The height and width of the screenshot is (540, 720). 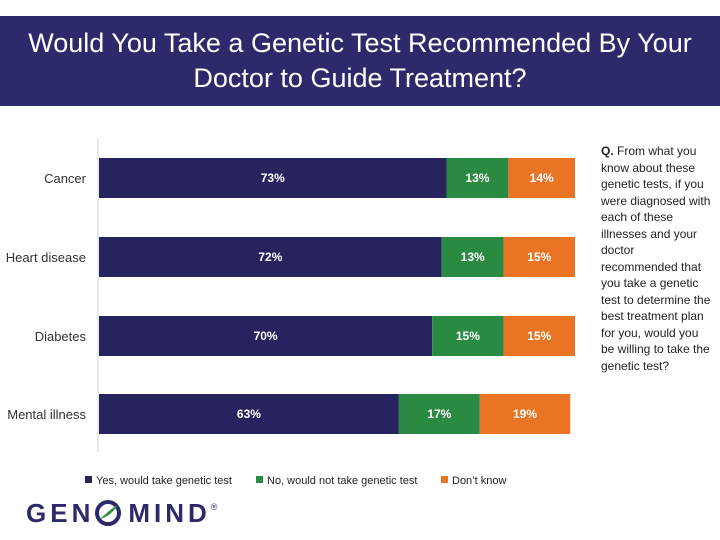 I want to click on category-label-diabetes: Diabetes, so click(x=61, y=336).